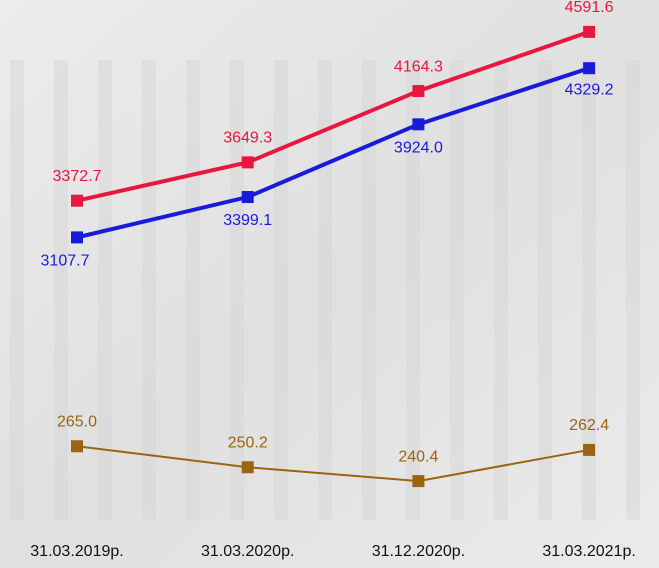  What do you see at coordinates (418, 551) in the screenshot?
I see `x-tick-label: 31.12.2020р.` at bounding box center [418, 551].